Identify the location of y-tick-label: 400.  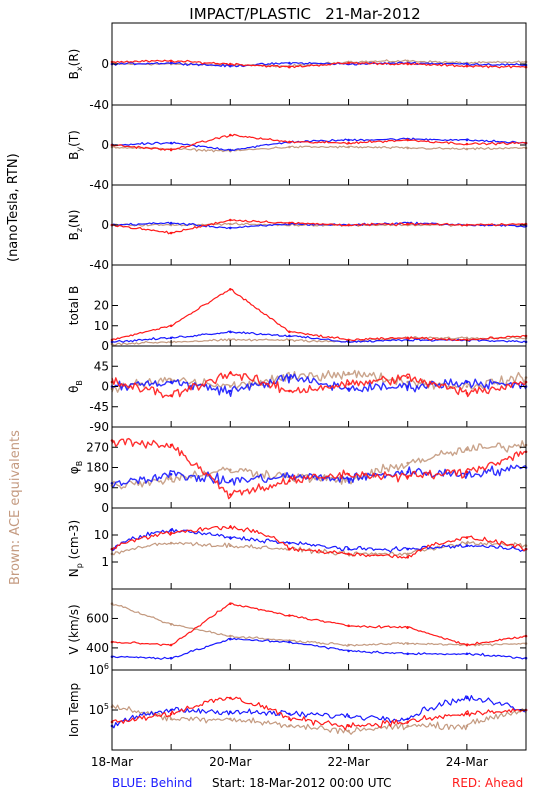
(97, 648).